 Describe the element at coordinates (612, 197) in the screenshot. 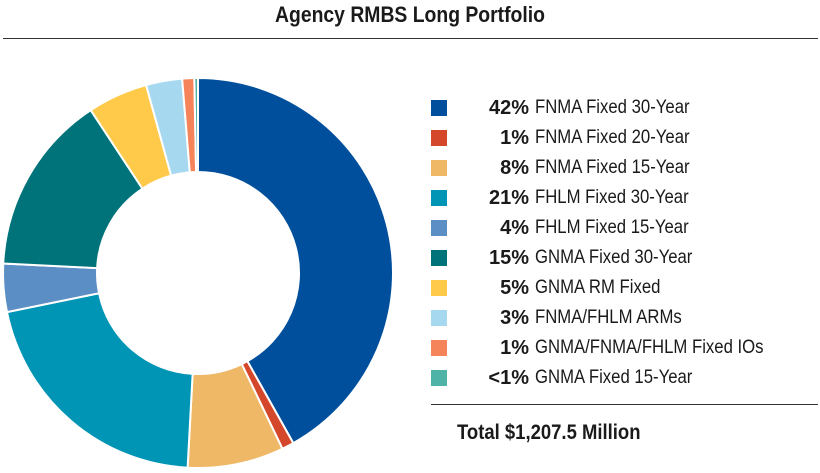

I see `legend-label: FHLM Fixed 30-Year` at that location.